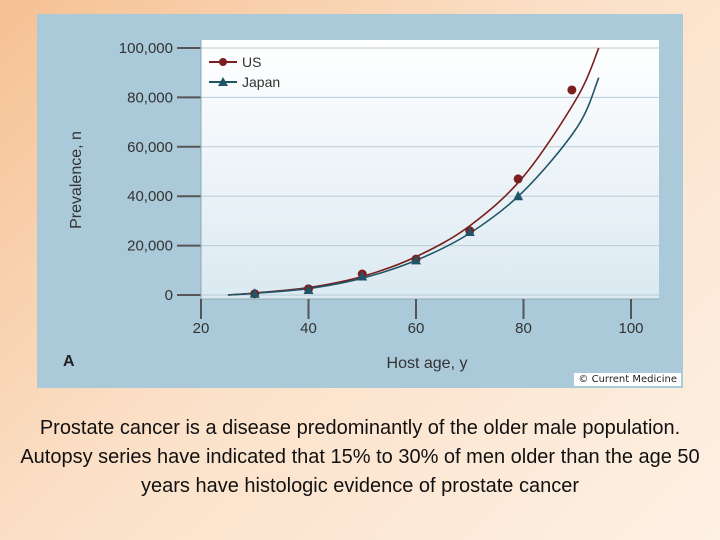 Image resolution: width=720 pixels, height=540 pixels. I want to click on x-tick-label: 40, so click(308, 328).